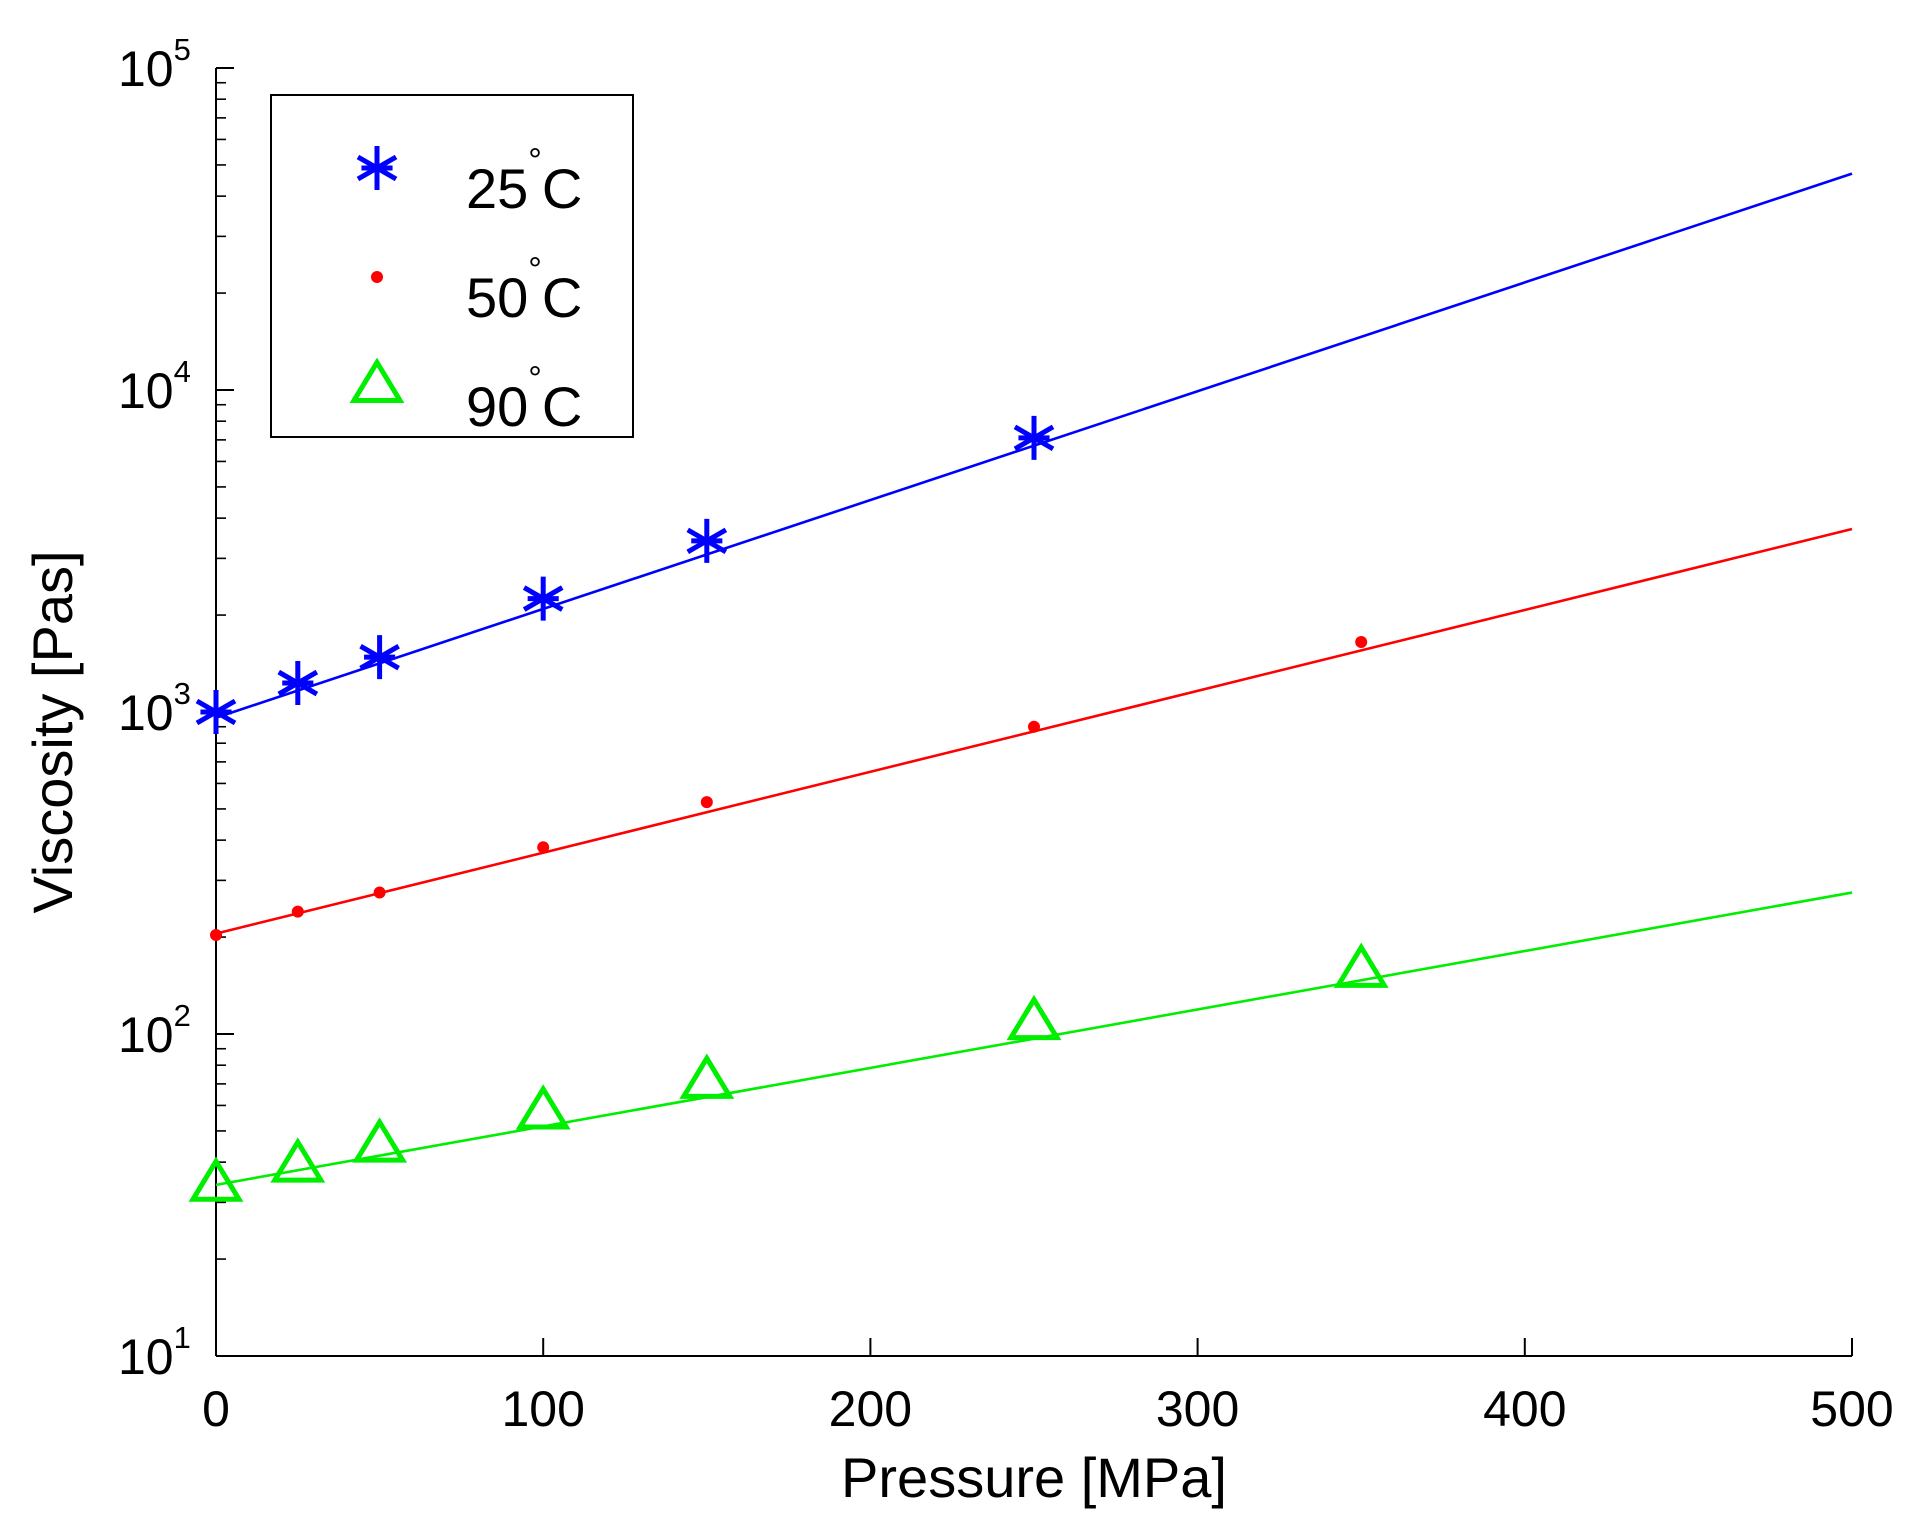  Describe the element at coordinates (870, 1409) in the screenshot. I see `x-tick-label: 200` at that location.